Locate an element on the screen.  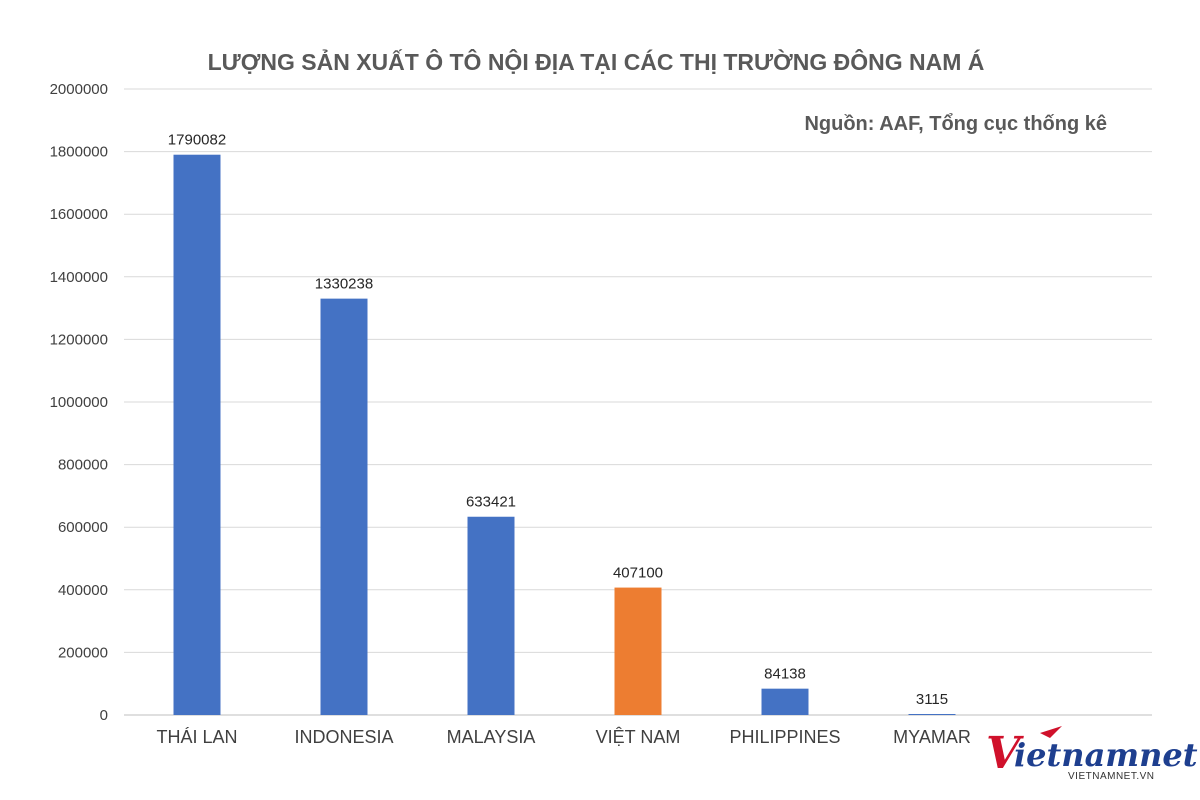
data-label: 84138 is located at coordinates (785, 674).